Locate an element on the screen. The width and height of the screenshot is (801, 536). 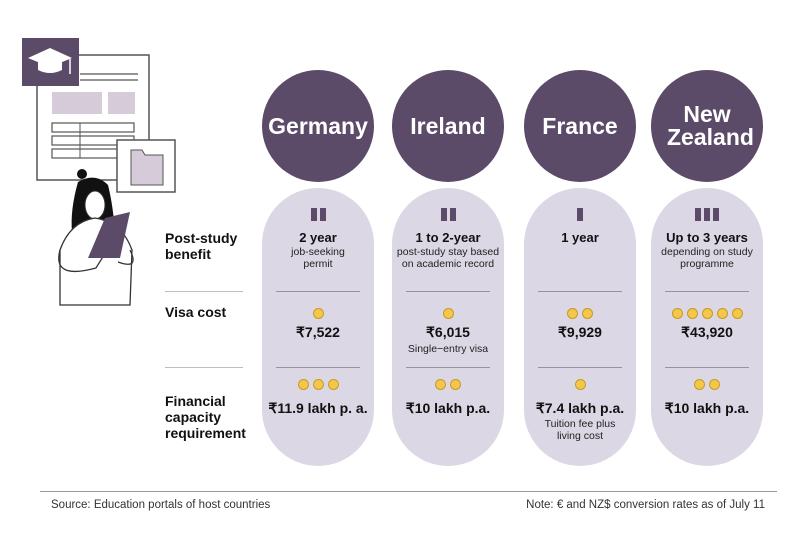
country-name: New Zealand is located at coordinates (710, 125).